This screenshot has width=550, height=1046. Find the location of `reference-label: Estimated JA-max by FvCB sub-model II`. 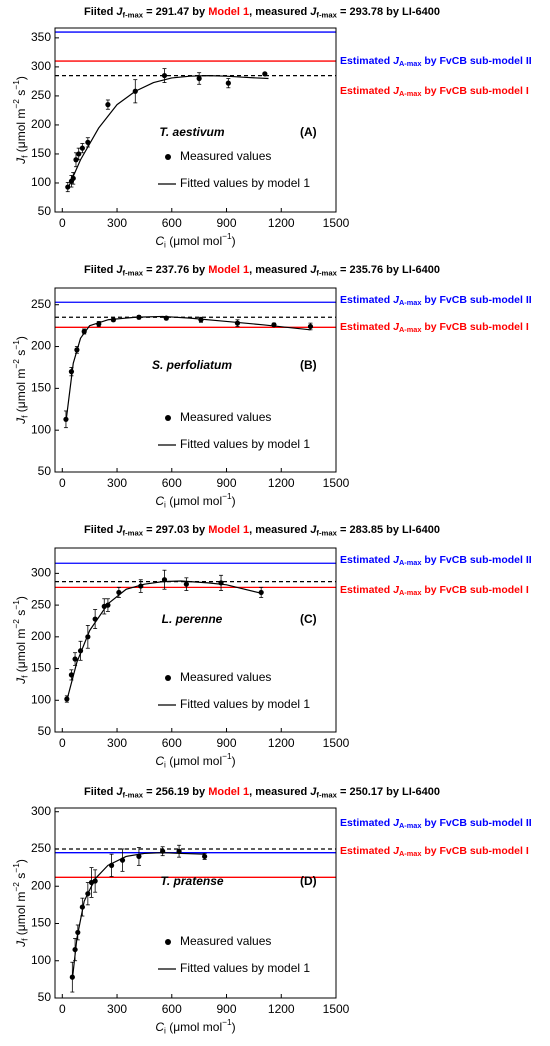

reference-label: Estimated JA-max by FvCB sub-model II is located at coordinates (436, 823).